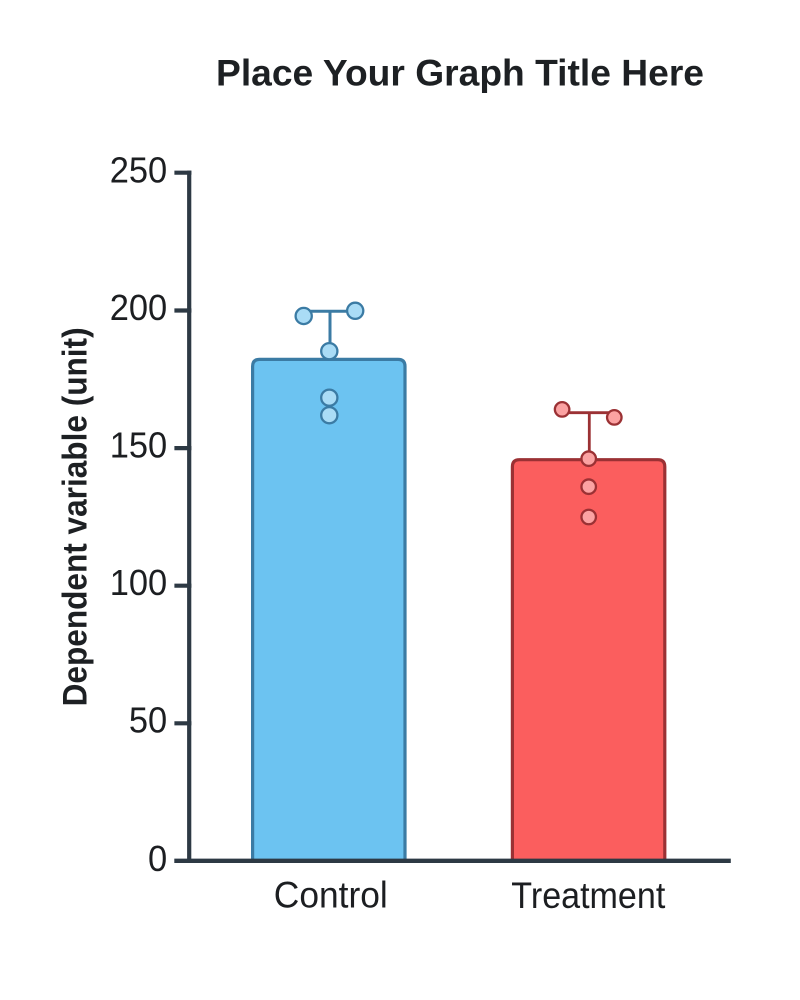 The width and height of the screenshot is (800, 1000). I want to click on svg-text: 250, so click(139, 170).